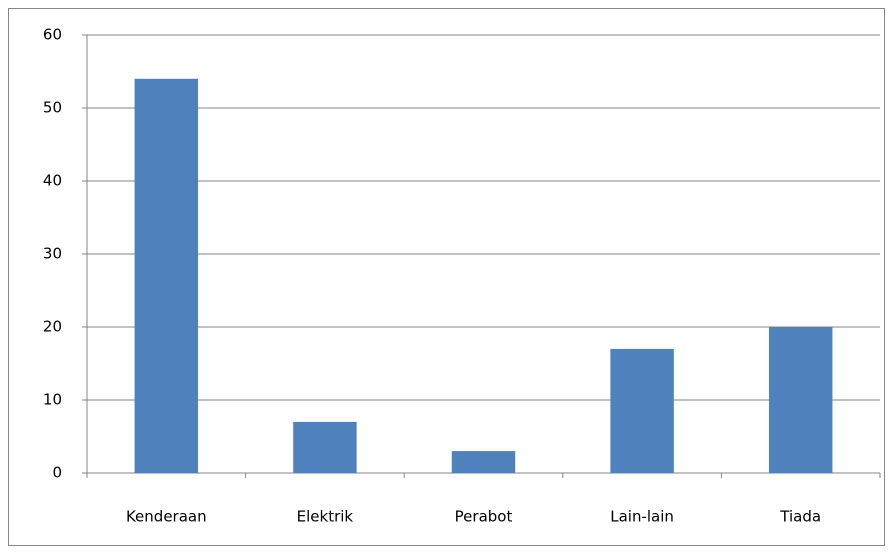 Image resolution: width=895 pixels, height=556 pixels. I want to click on y-tick-label: 60, so click(52, 35).